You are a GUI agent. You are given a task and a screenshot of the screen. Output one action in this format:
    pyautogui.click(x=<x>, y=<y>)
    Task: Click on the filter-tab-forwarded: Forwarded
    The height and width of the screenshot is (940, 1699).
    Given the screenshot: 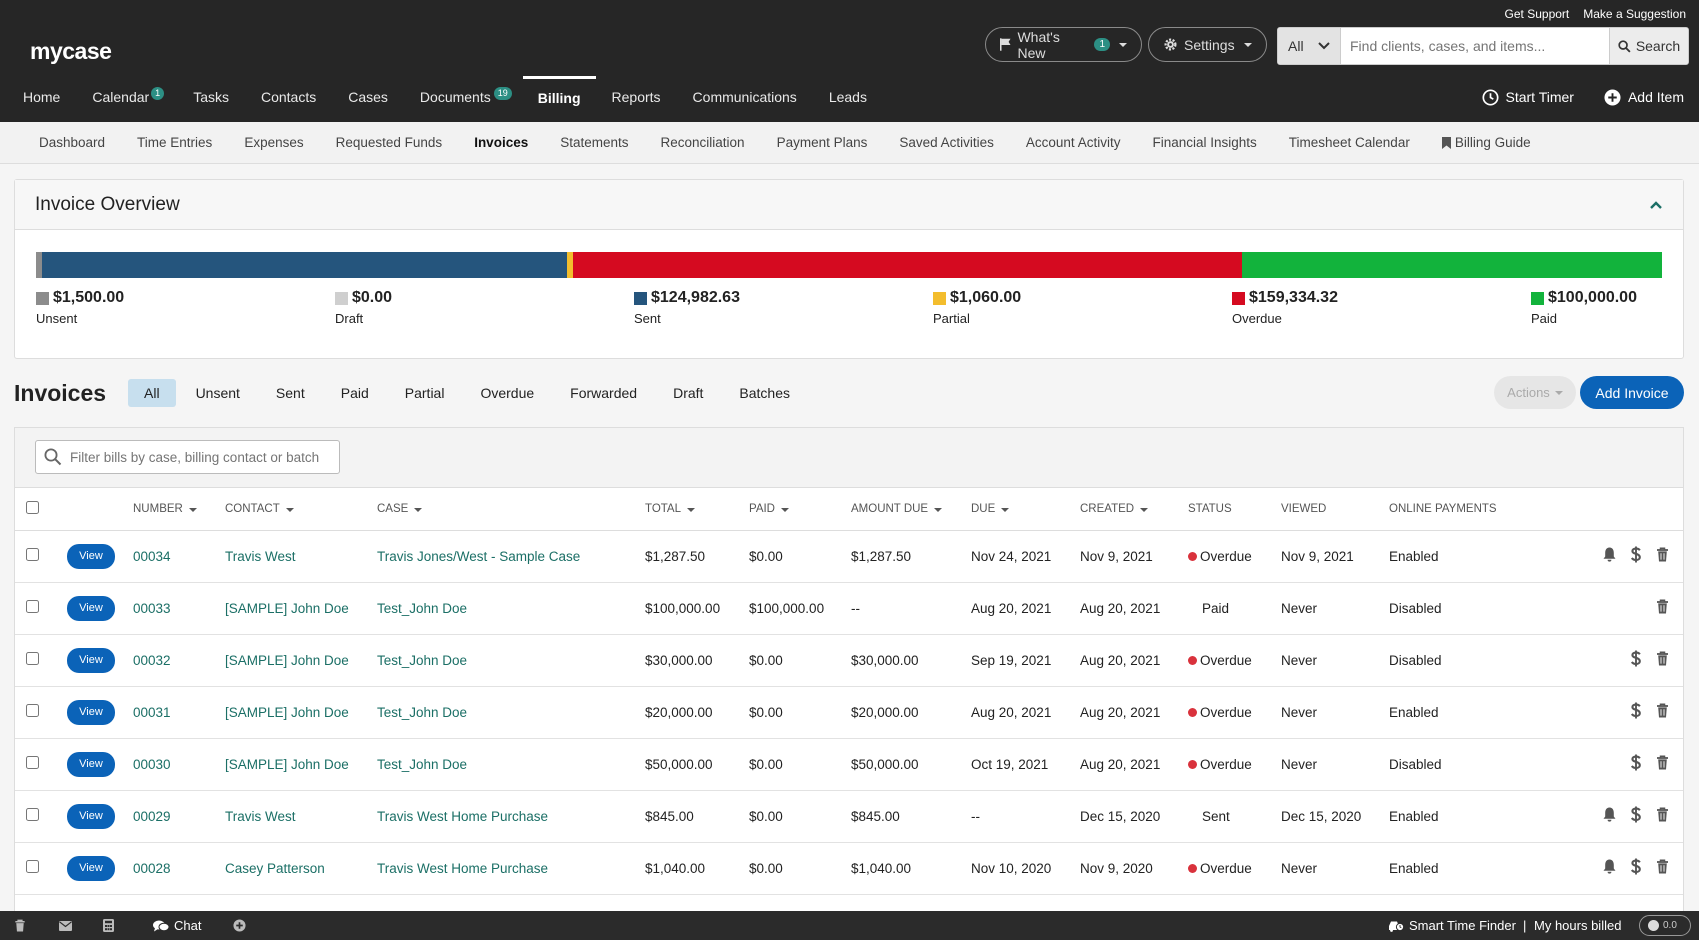 What is the action you would take?
    pyautogui.click(x=604, y=393)
    